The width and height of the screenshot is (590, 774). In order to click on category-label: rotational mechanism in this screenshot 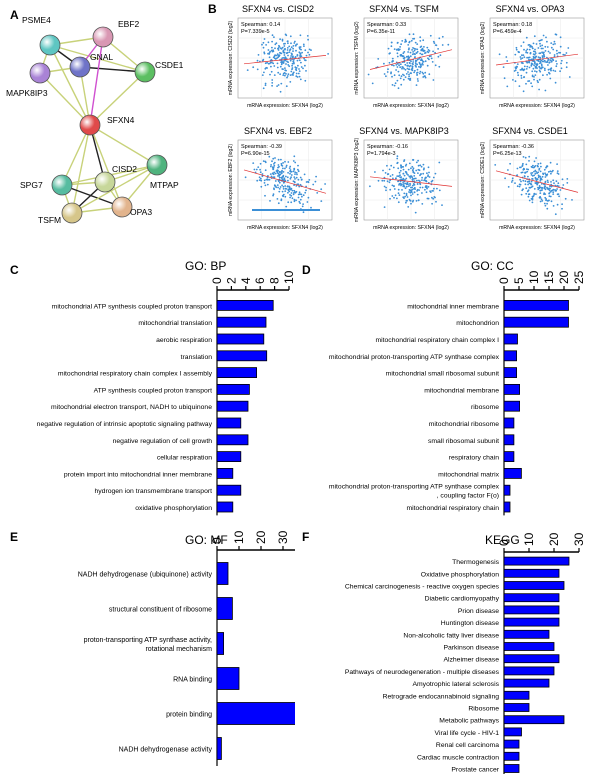, I will do `click(178, 649)`.